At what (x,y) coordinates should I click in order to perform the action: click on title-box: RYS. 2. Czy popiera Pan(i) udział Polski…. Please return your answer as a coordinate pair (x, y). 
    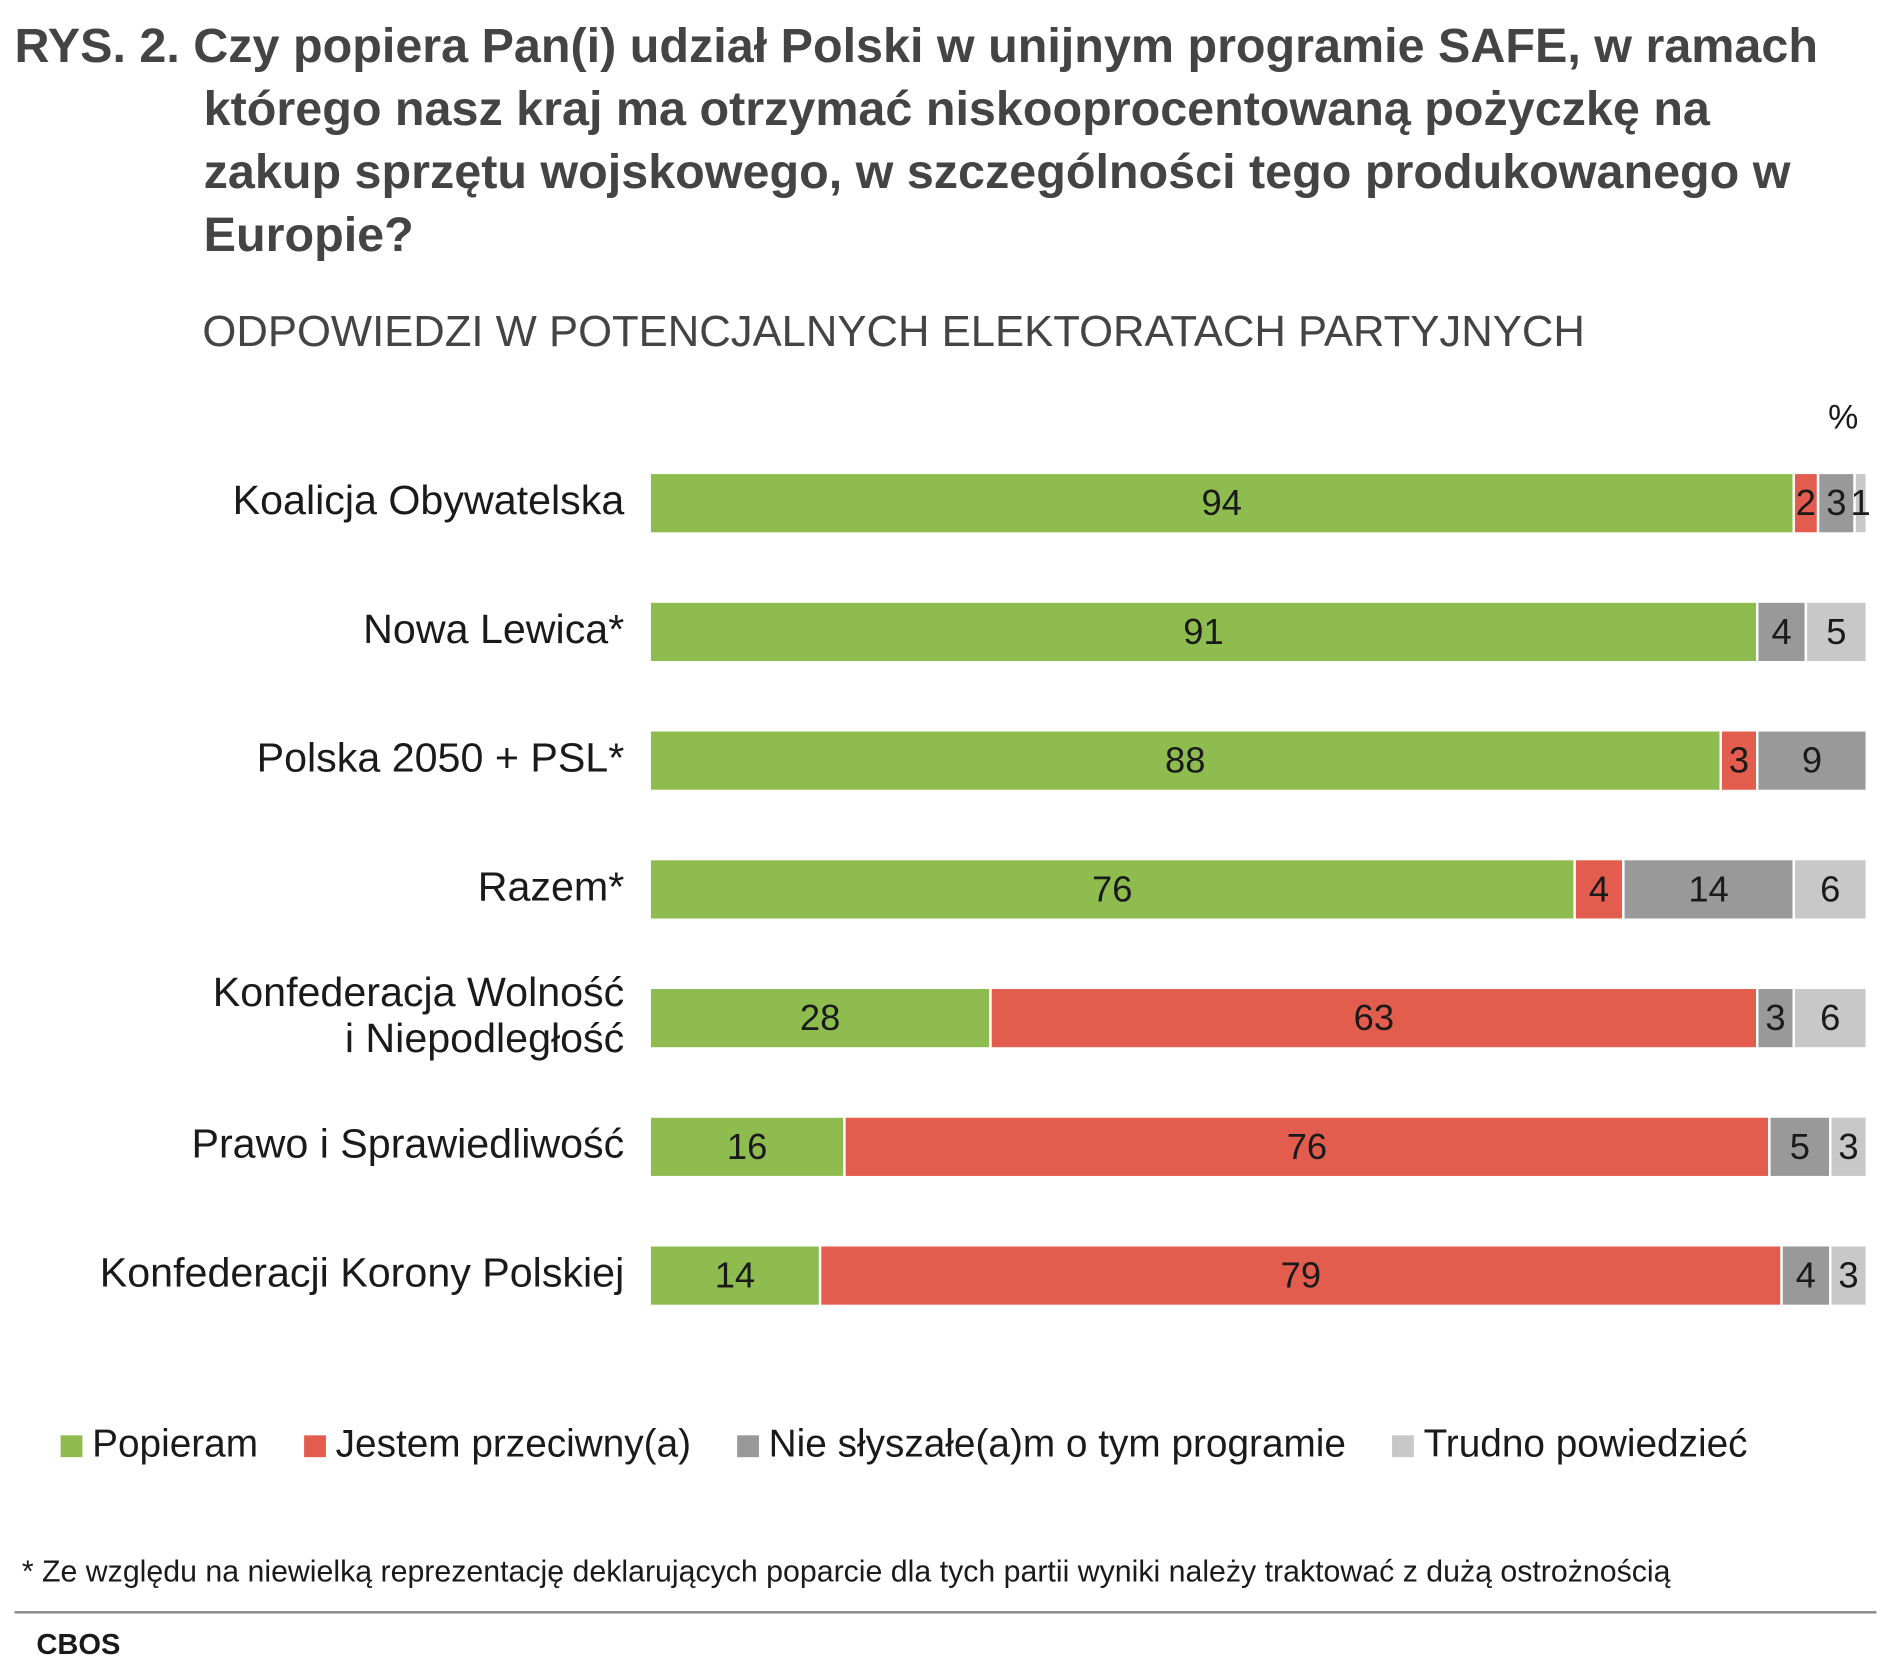
    Looking at the image, I should click on (916, 140).